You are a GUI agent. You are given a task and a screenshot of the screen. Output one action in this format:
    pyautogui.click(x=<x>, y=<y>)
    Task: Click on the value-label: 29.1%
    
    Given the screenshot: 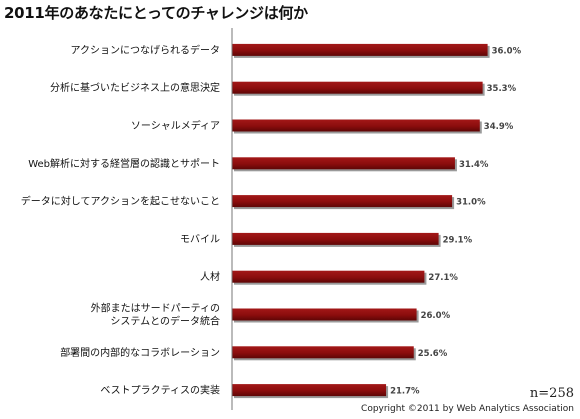 What is the action you would take?
    pyautogui.click(x=458, y=240)
    